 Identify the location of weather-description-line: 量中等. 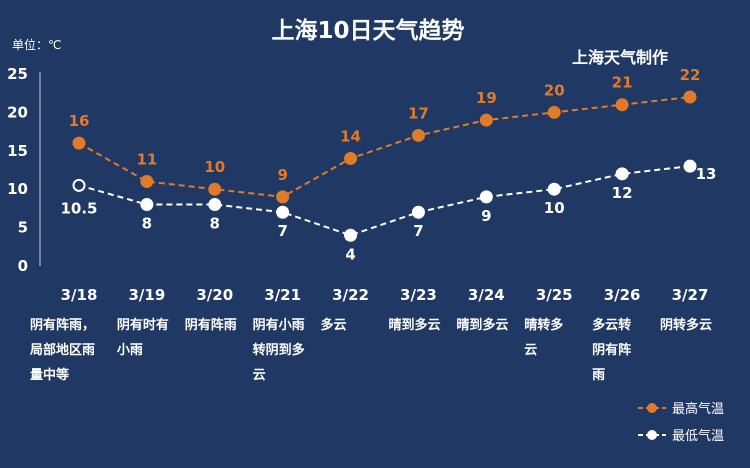
(49, 375).